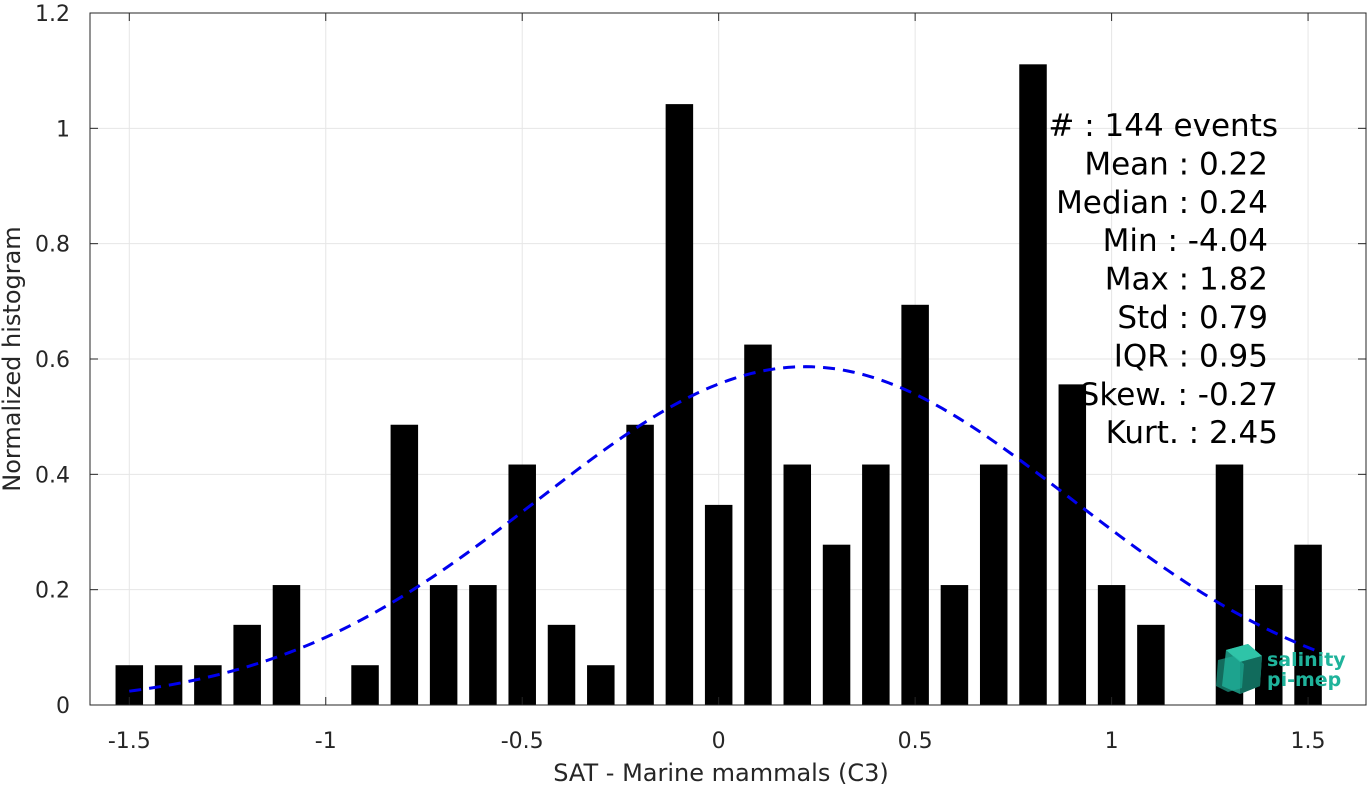  I want to click on stat-annotation: Min : -4.04, so click(1185, 241).